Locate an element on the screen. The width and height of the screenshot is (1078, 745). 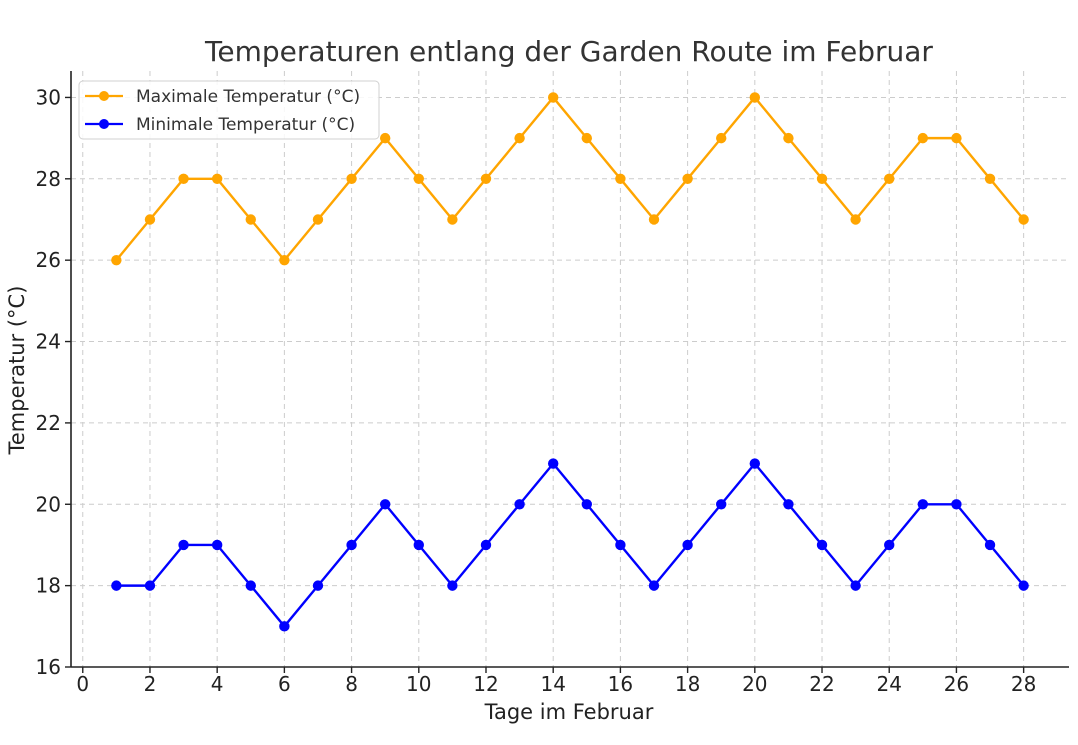
x-tick-label: 6 is located at coordinates (284, 684).